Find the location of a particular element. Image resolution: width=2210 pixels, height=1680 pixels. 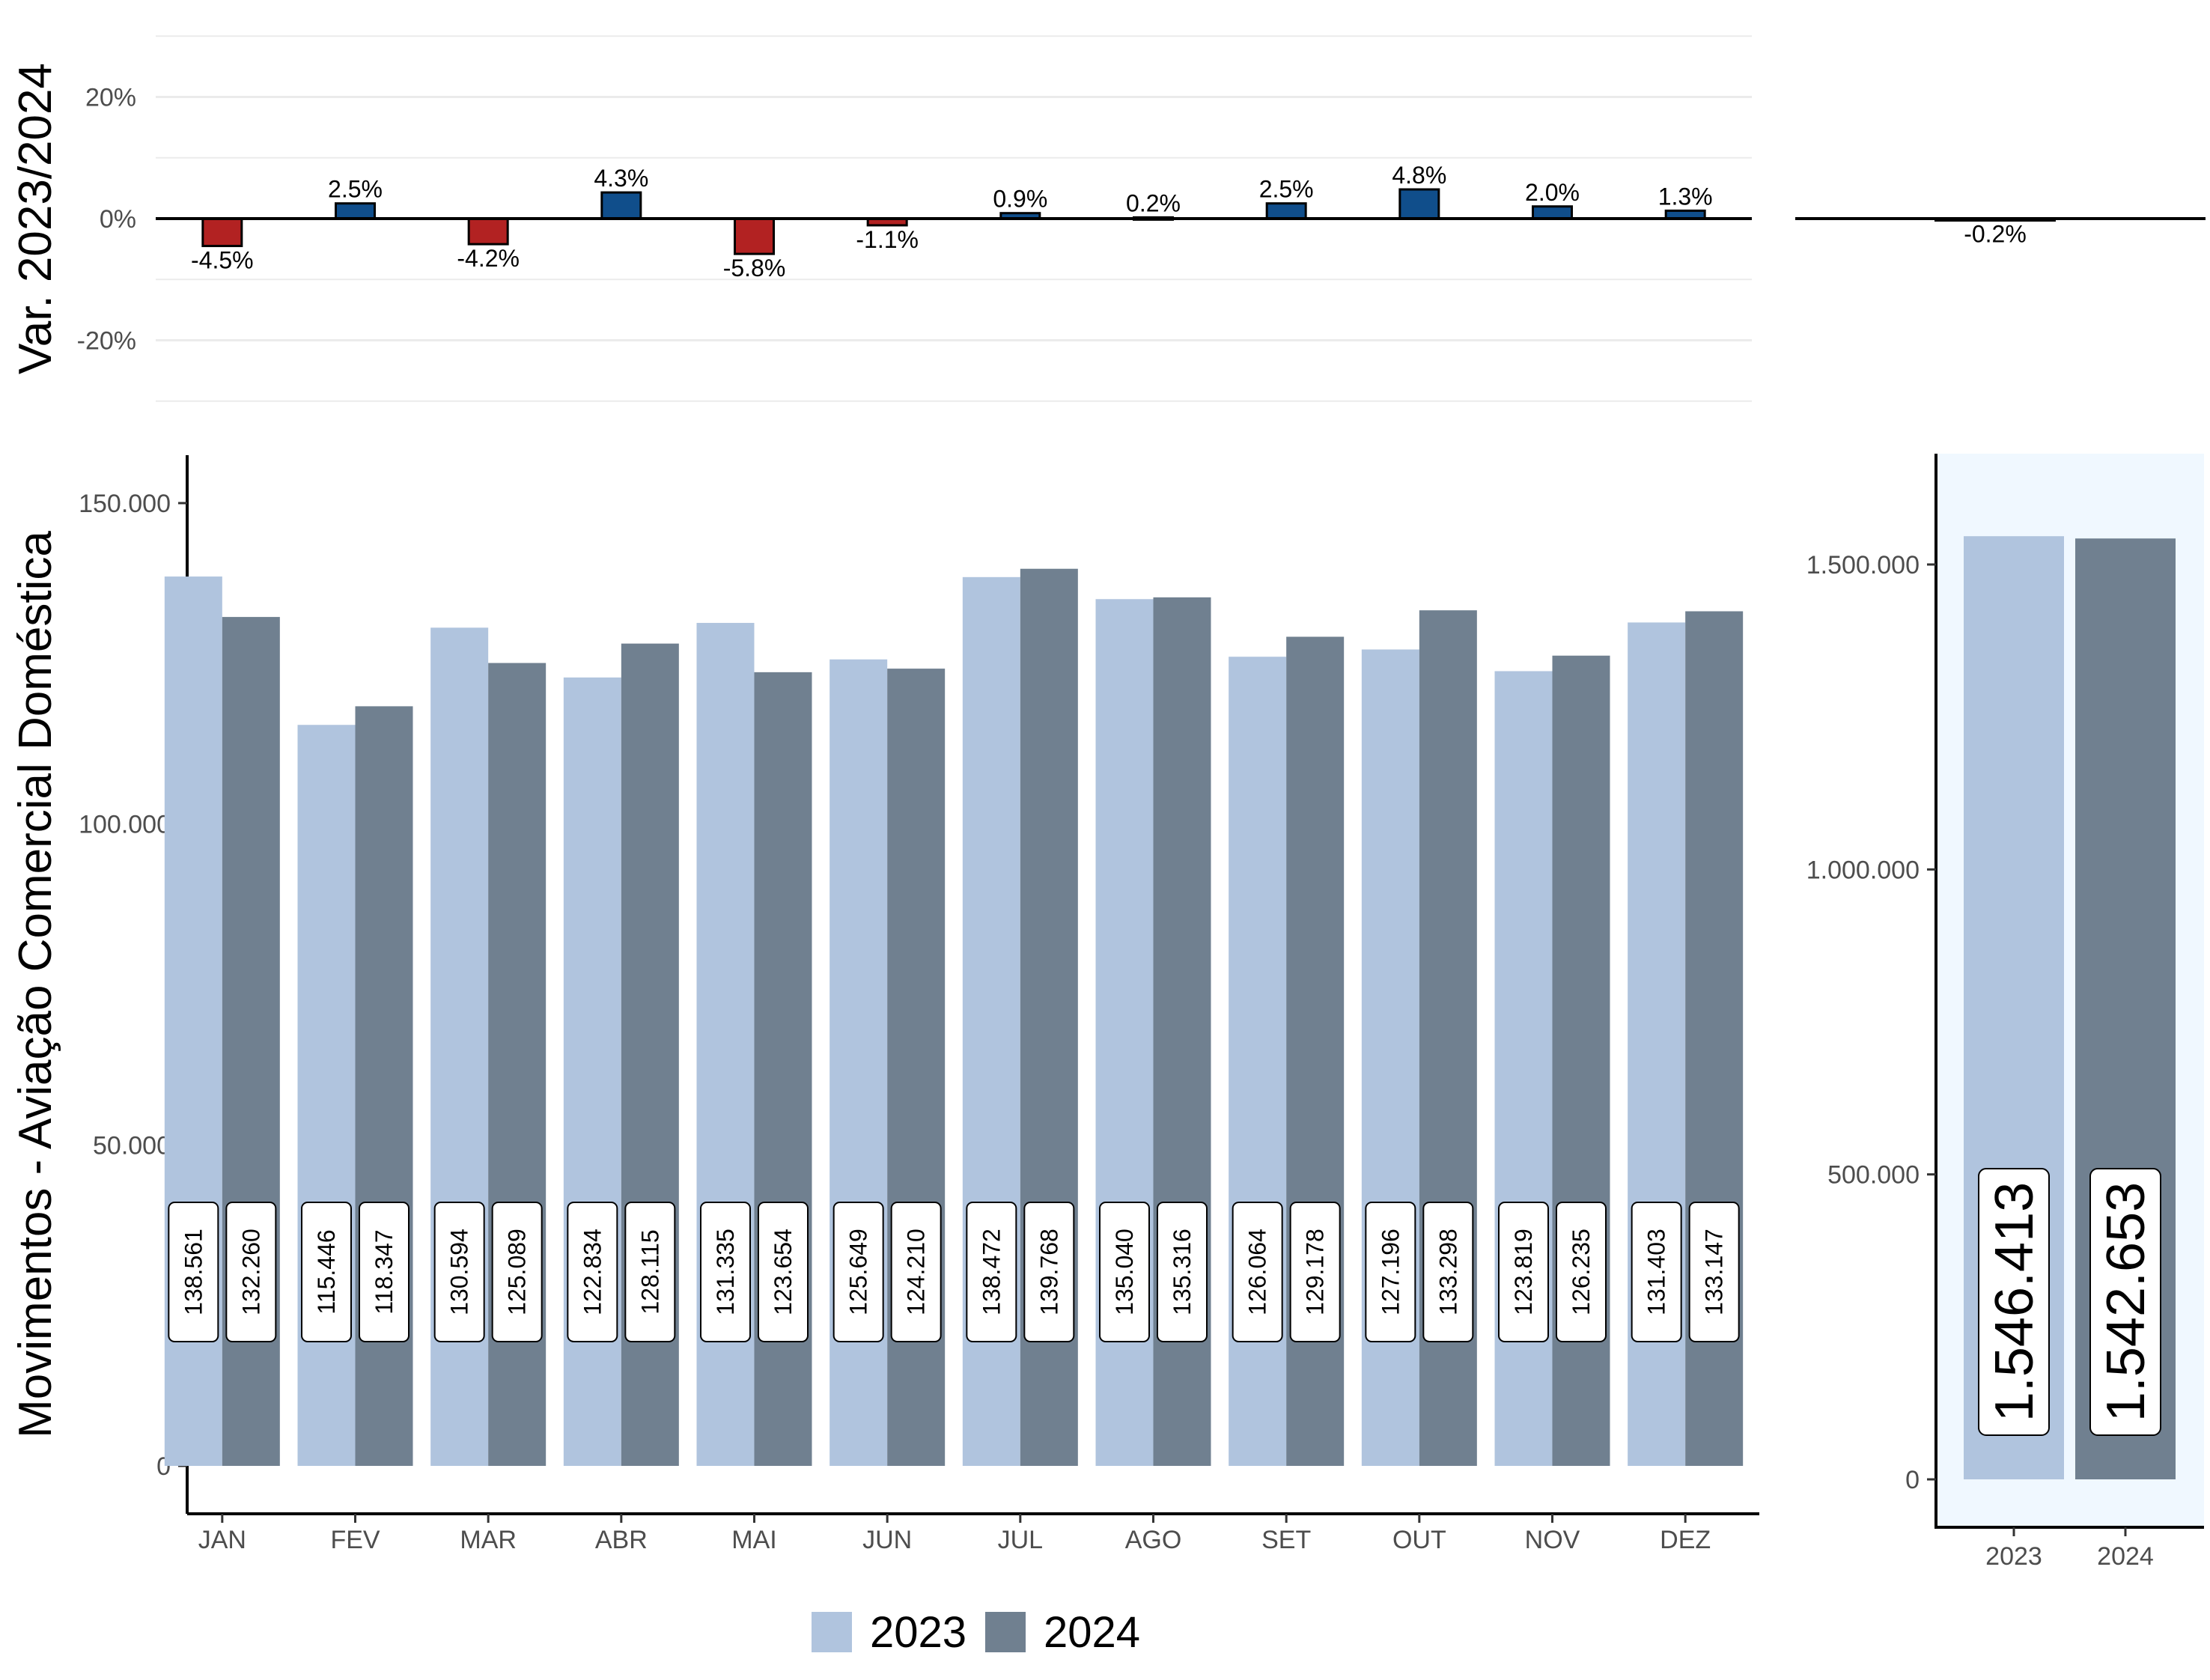

y-tick-label: 50.000 is located at coordinates (132, 1145).